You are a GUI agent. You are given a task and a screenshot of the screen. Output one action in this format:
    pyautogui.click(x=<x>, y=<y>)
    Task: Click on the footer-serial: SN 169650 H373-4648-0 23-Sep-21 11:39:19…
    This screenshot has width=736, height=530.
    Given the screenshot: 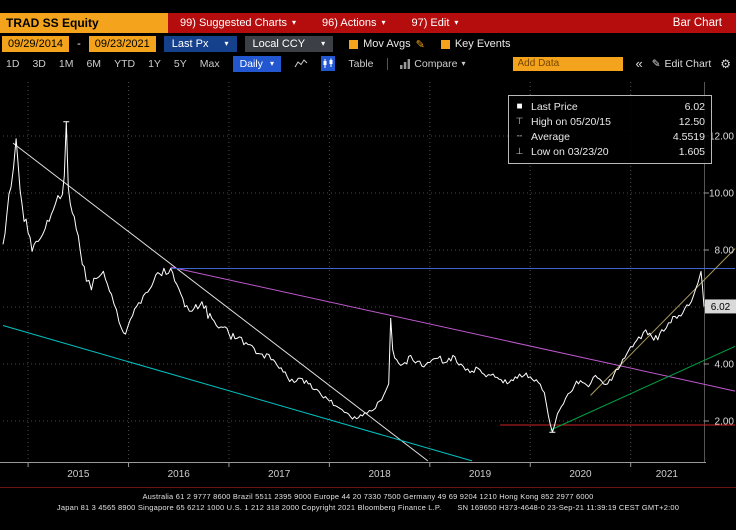 What is the action you would take?
    pyautogui.click(x=568, y=507)
    